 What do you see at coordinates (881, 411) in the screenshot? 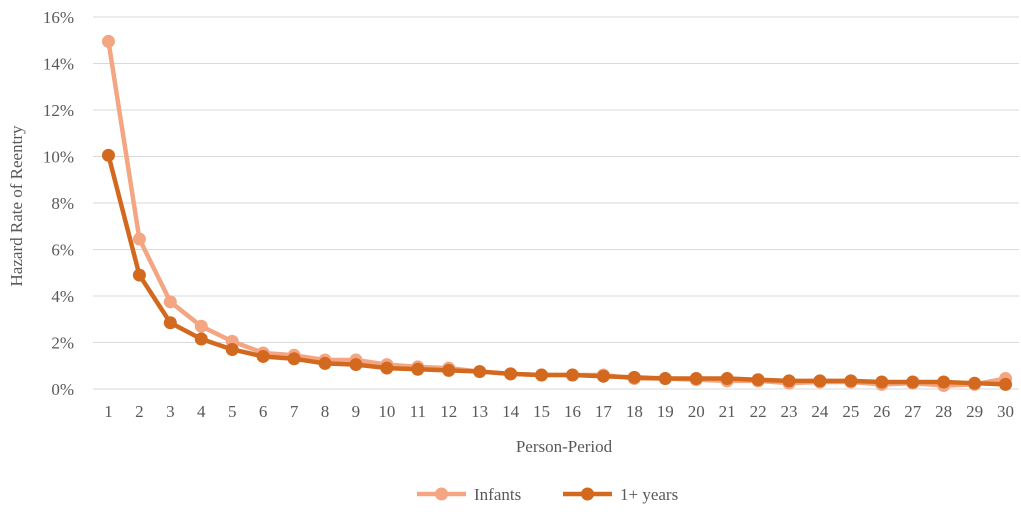
I see `x-tick-label: 26` at bounding box center [881, 411].